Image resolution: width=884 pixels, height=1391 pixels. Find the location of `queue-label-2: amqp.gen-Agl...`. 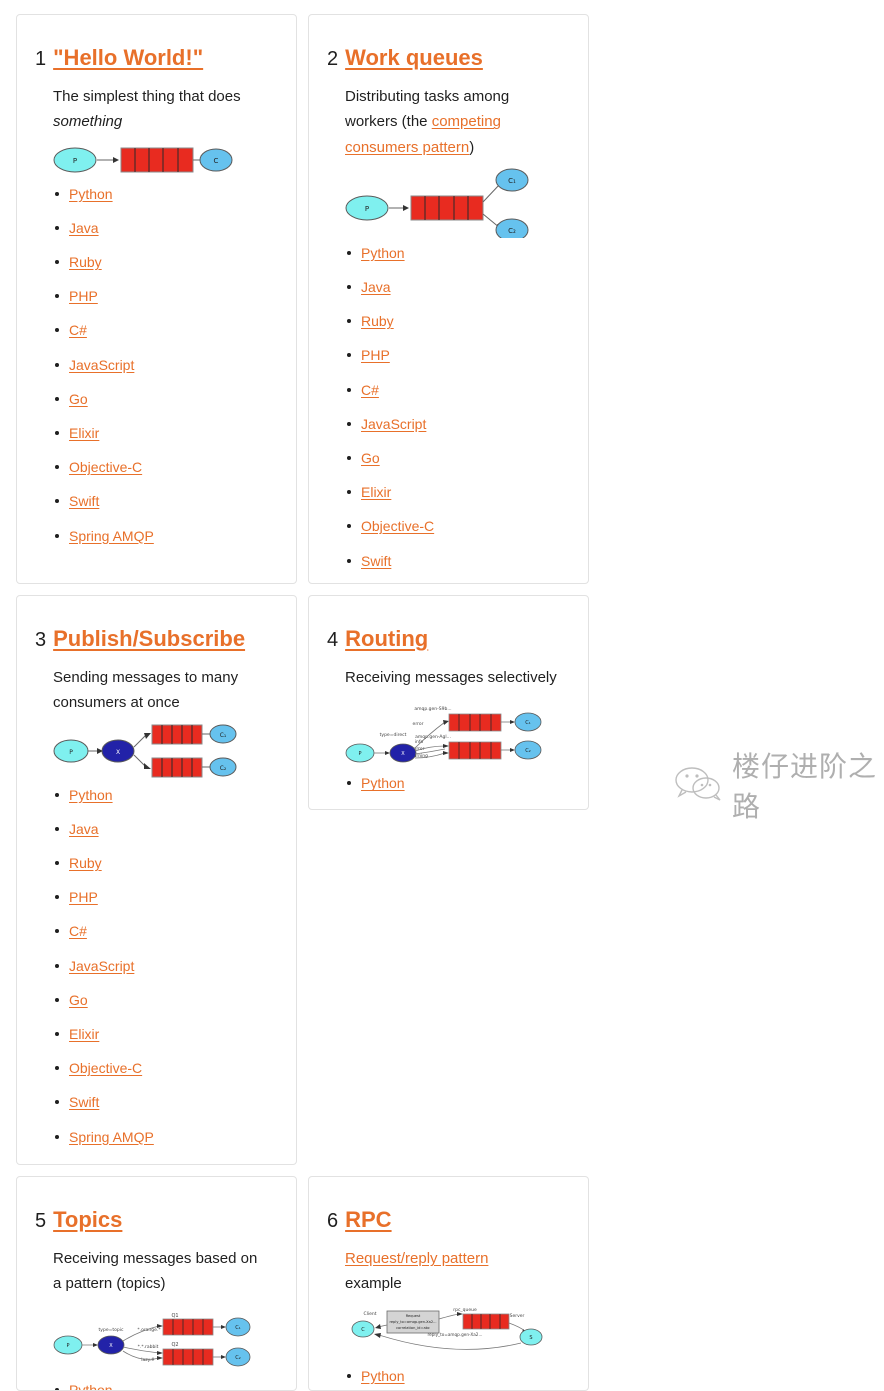

queue-label-2: amqp.gen-Agl... is located at coordinates (433, 737).